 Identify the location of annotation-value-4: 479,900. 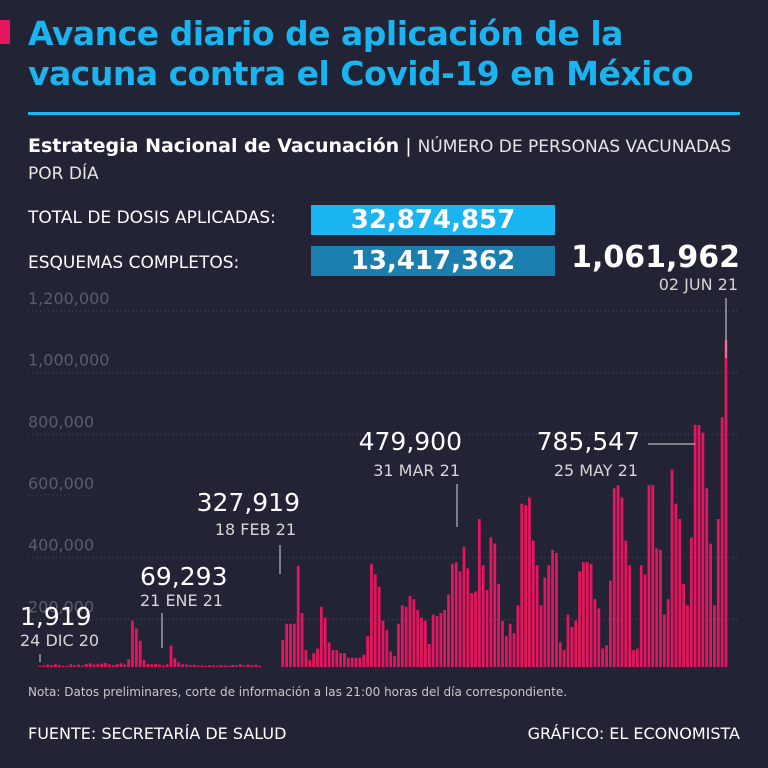
(410, 441).